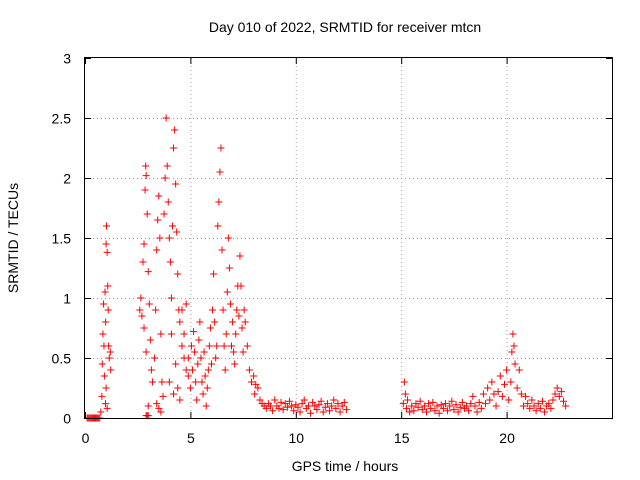 This screenshot has width=640, height=480. I want to click on x-tick-label: 5, so click(191, 438).